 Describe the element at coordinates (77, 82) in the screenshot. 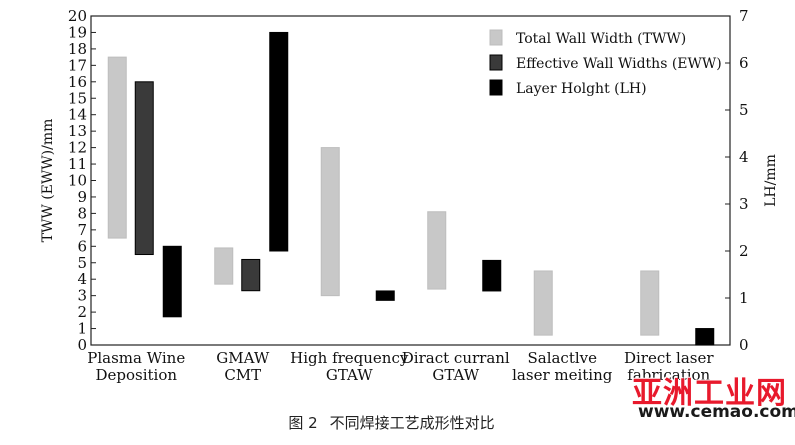

I see `y-left-tick-label: 16` at that location.